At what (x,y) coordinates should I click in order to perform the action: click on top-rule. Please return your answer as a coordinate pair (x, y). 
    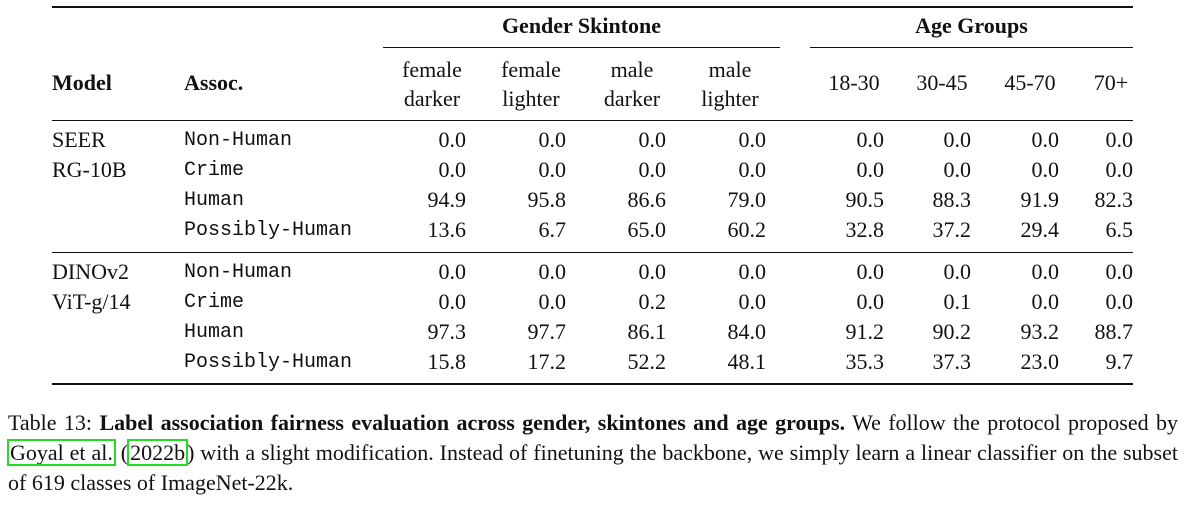
    Looking at the image, I should click on (592, 7).